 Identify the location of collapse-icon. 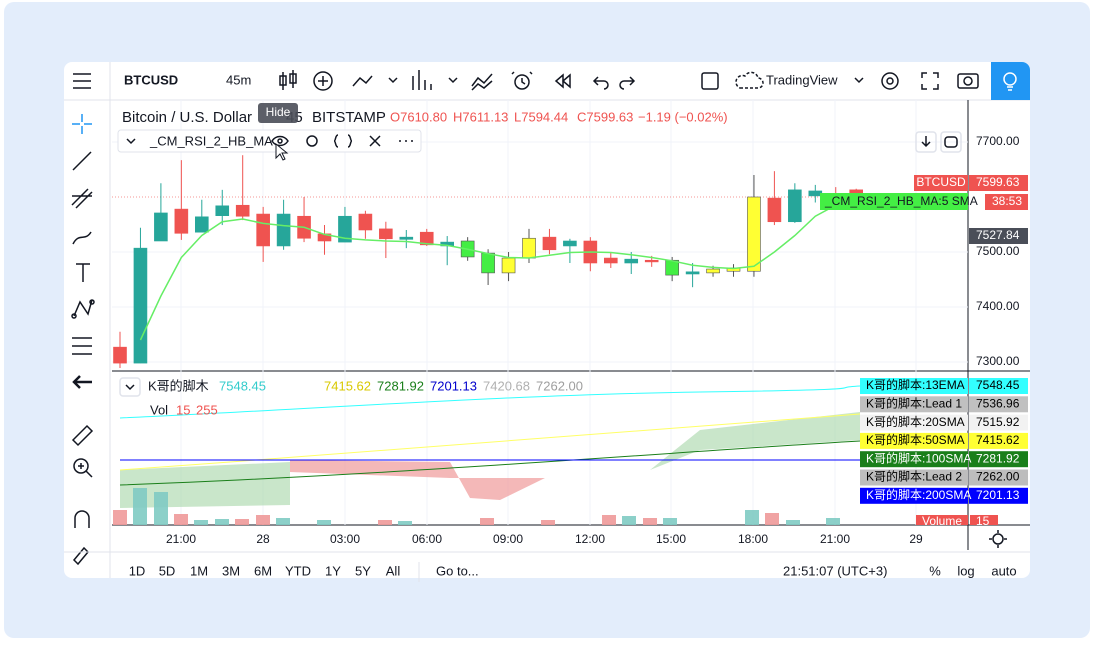
(131, 141).